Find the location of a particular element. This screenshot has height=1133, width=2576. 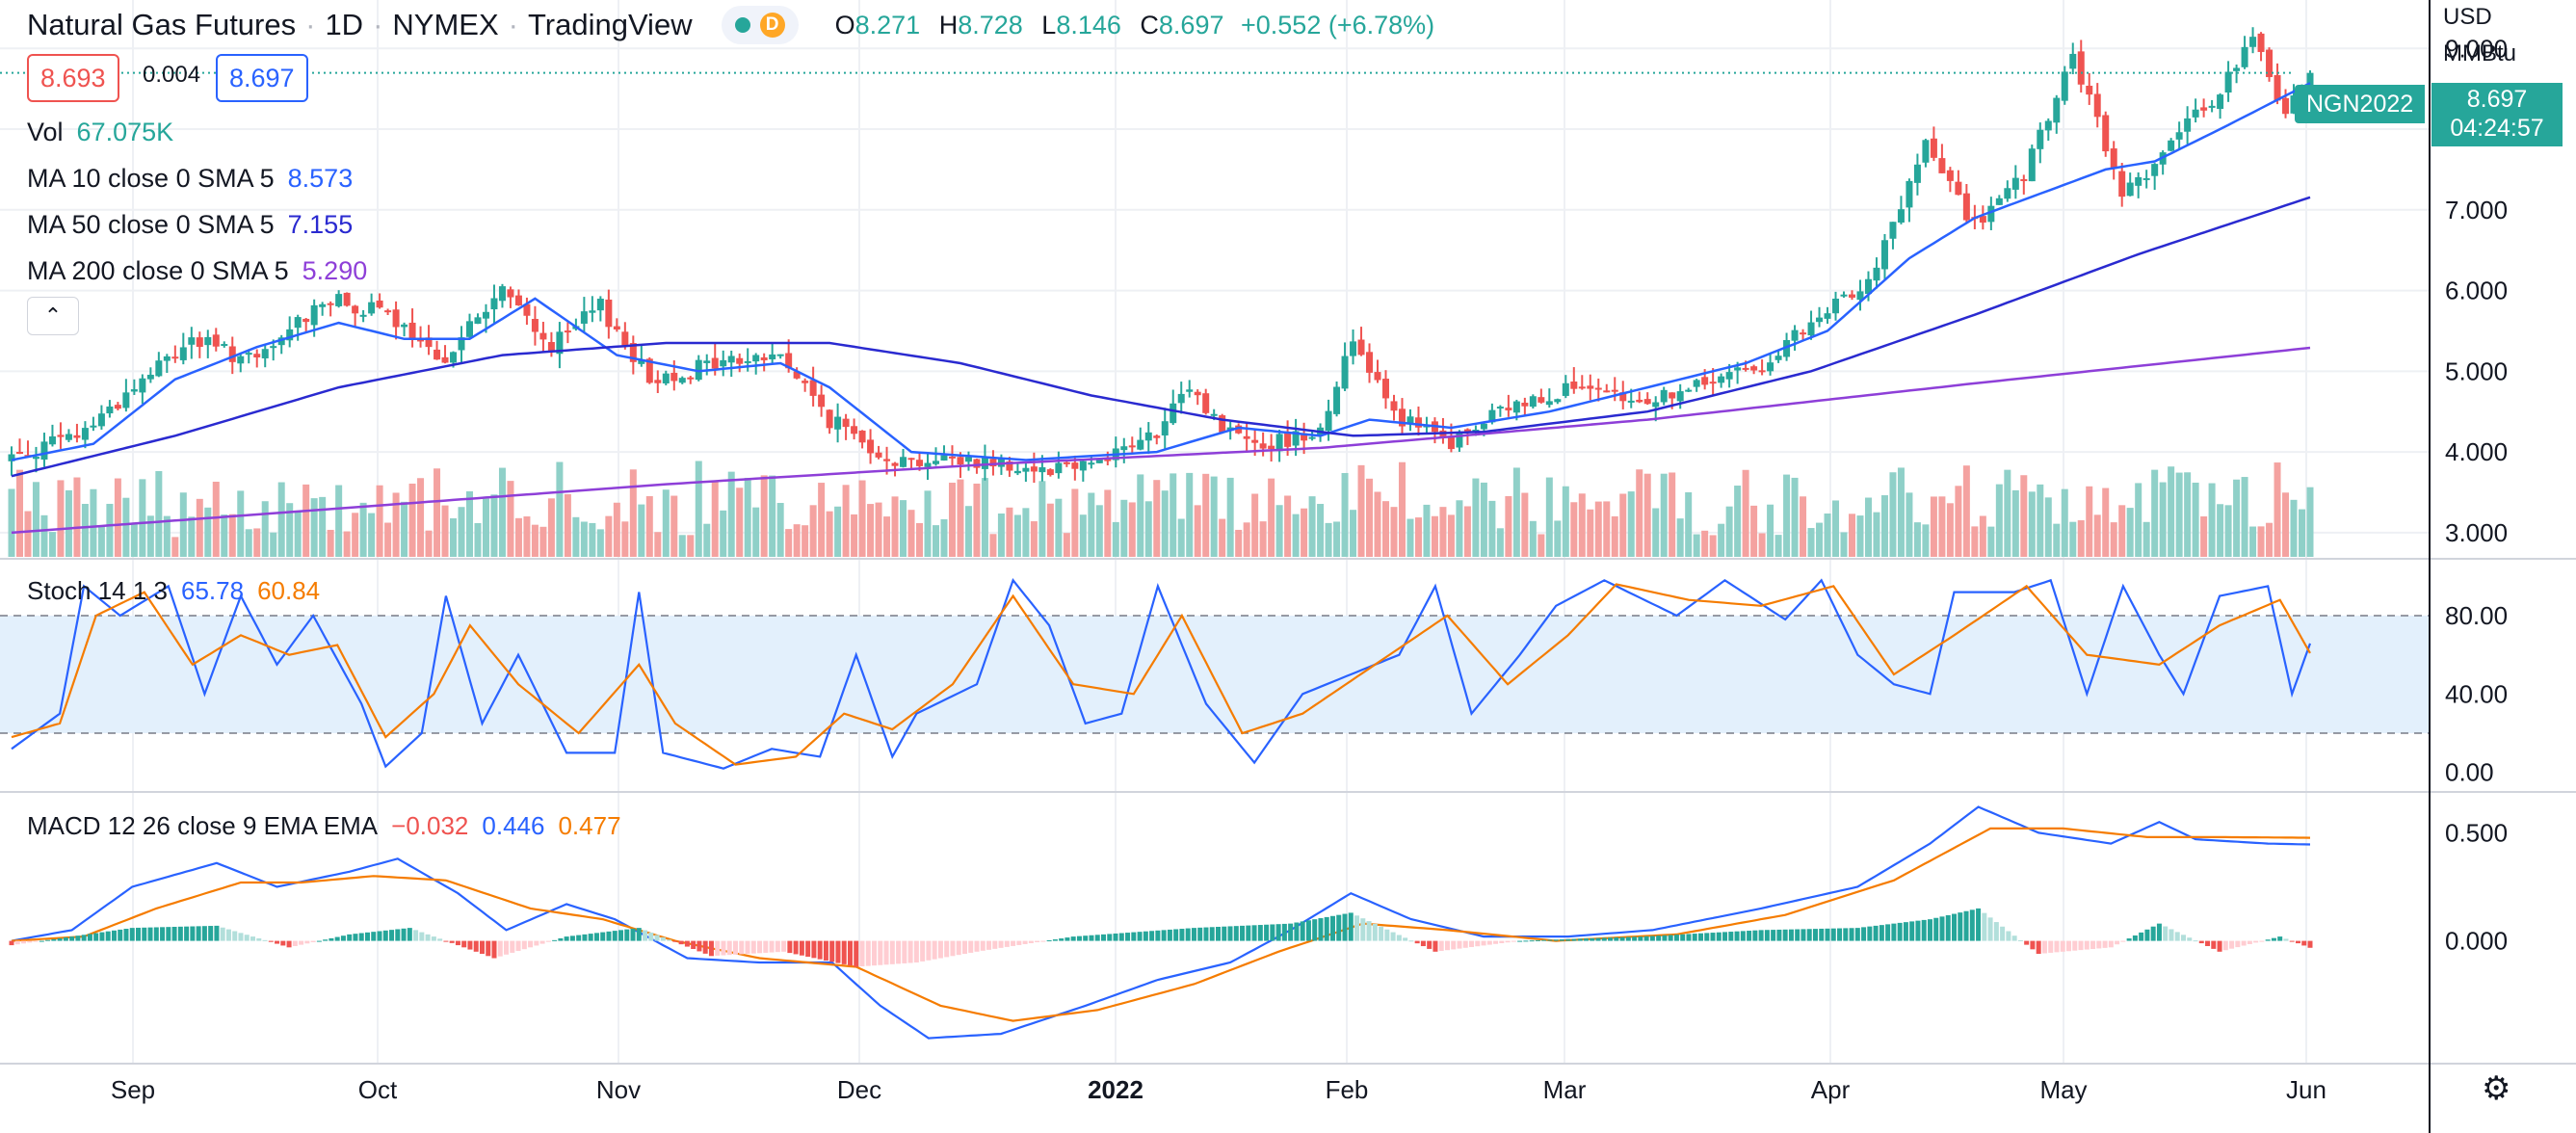

buy-price-button: 8.697 is located at coordinates (262, 78).